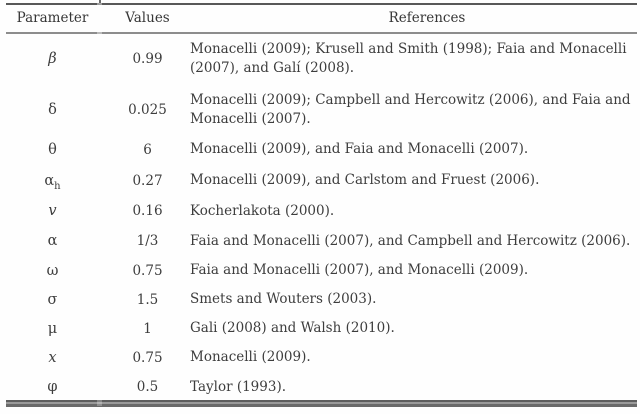 Image resolution: width=640 pixels, height=414 pixels. Describe the element at coordinates (321, 33) in the screenshot. I see `table-header-rule` at that location.